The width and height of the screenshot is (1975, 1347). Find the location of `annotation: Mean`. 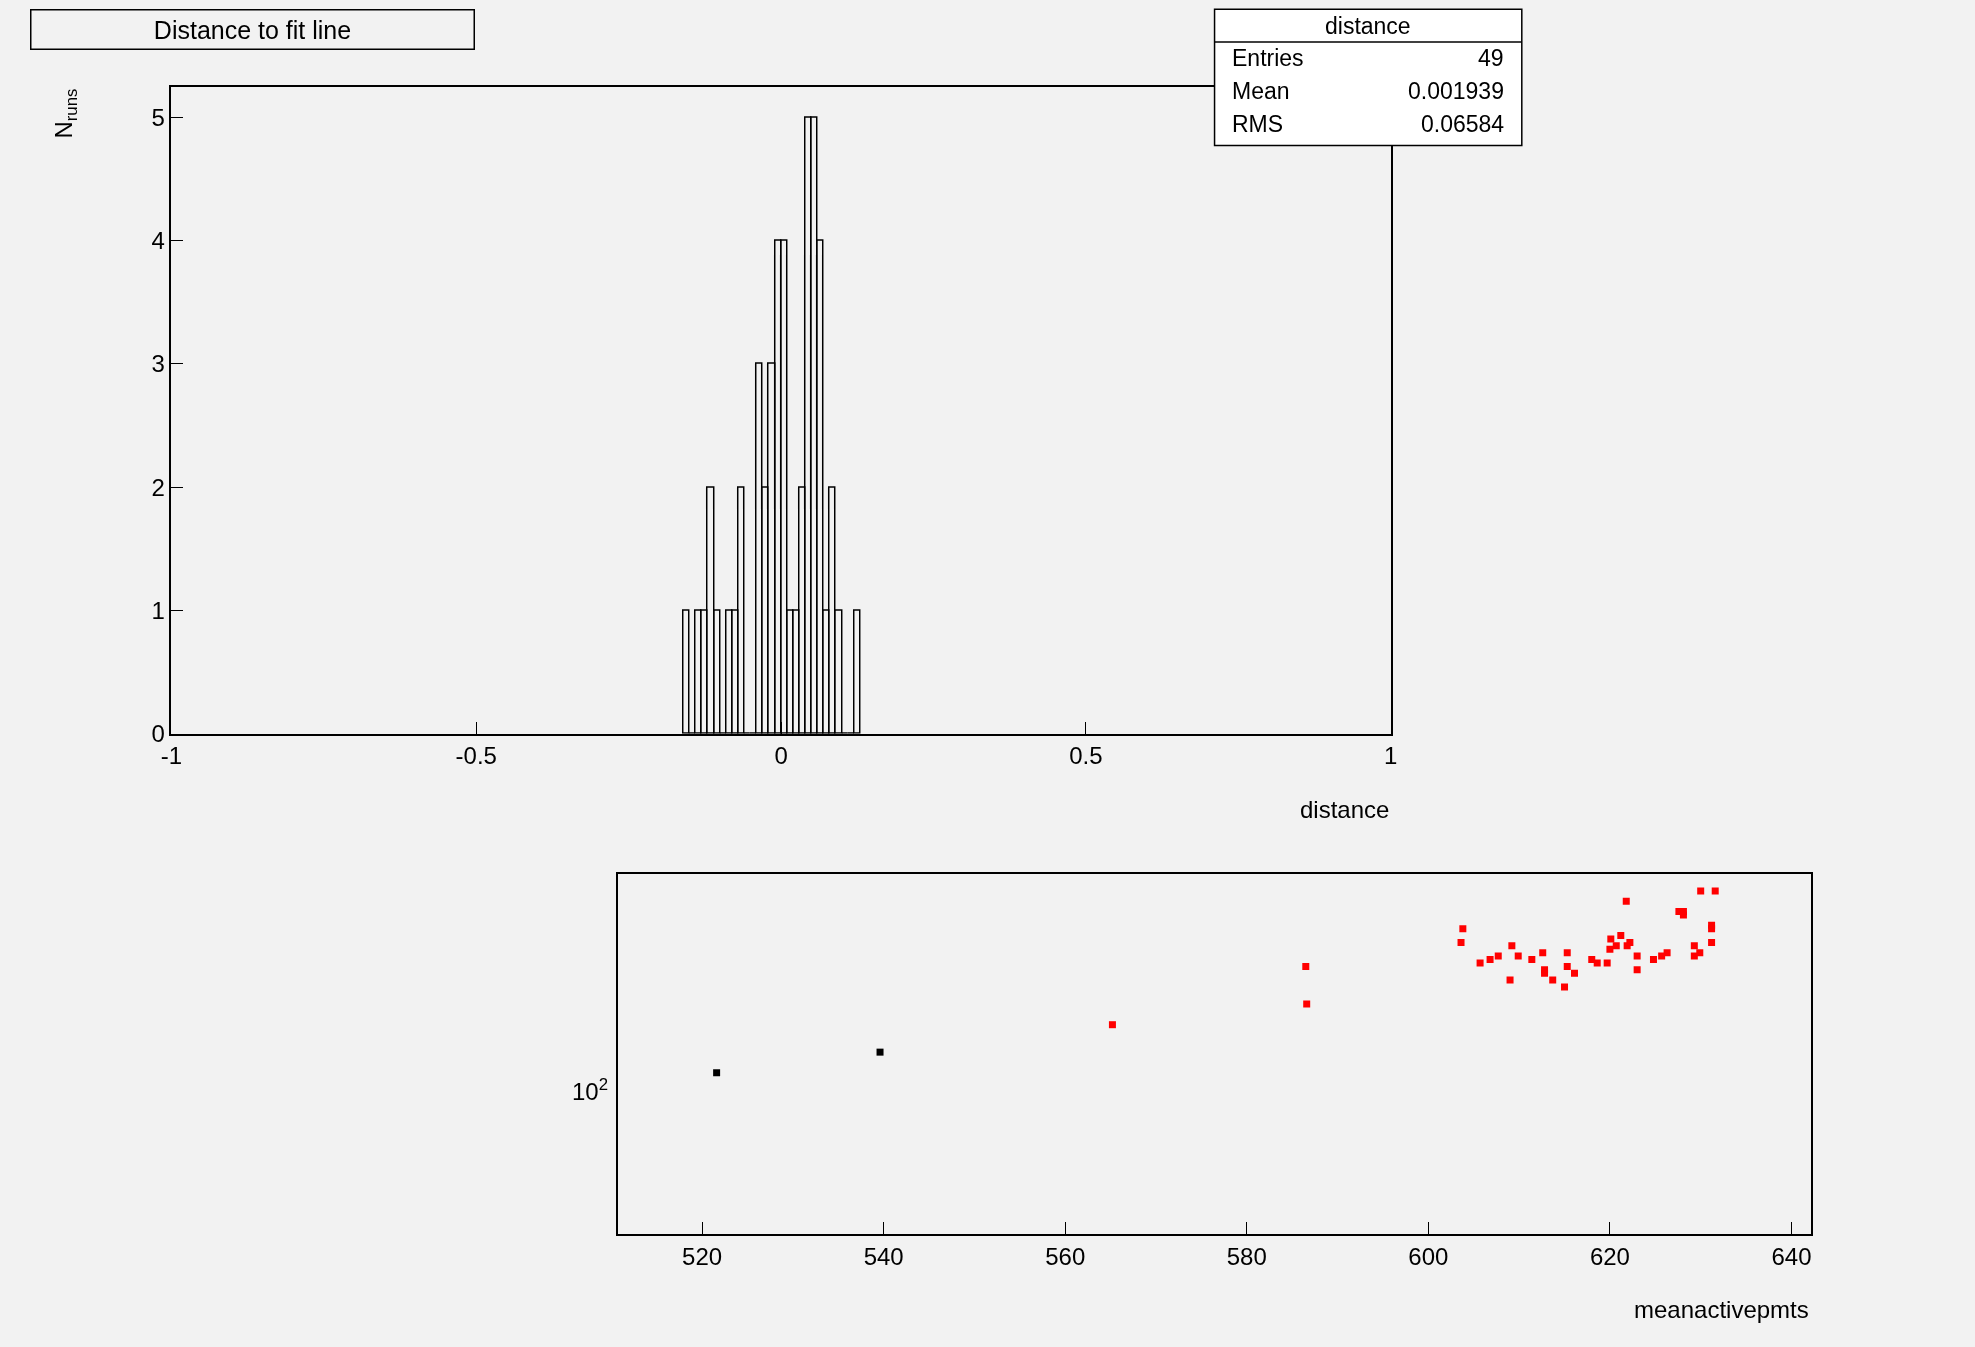

annotation: Mean is located at coordinates (1261, 91).